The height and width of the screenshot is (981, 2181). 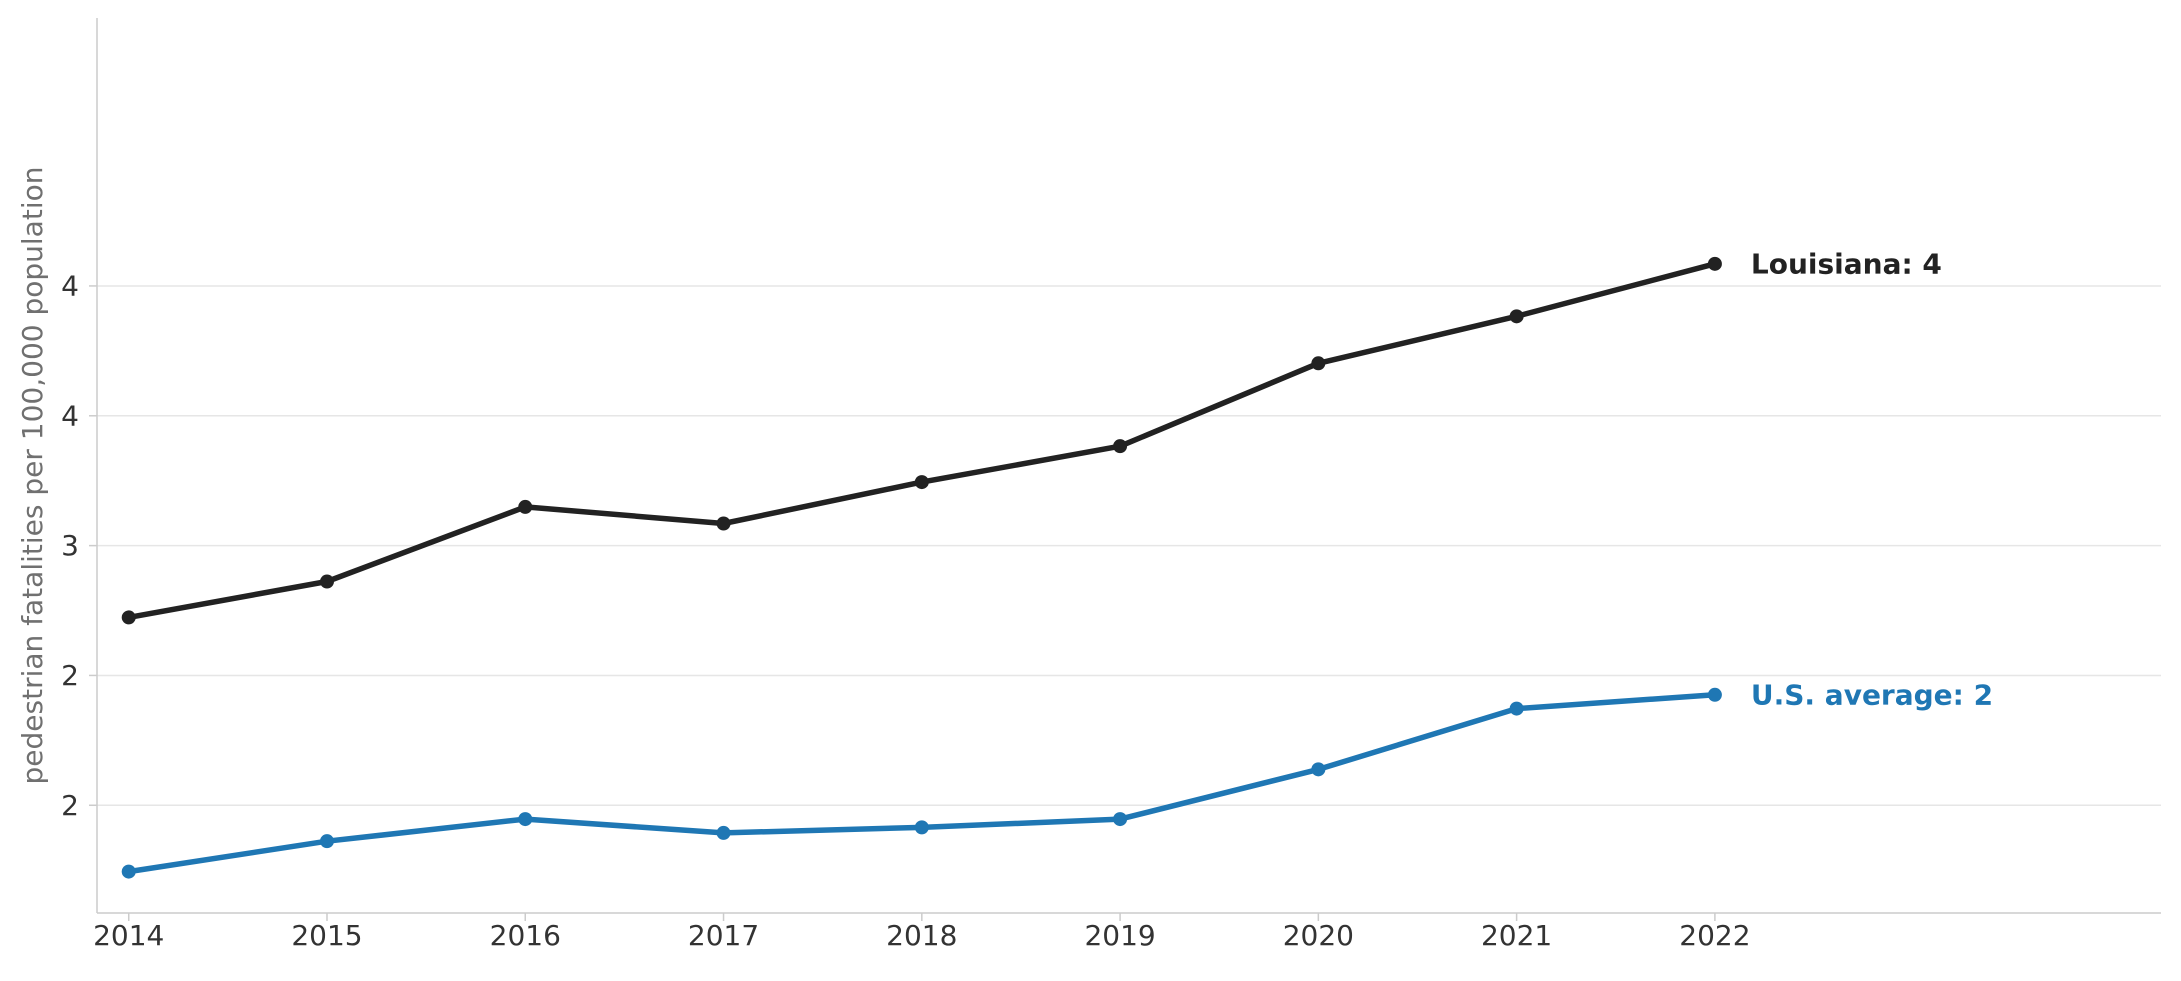 I want to click on x-tick-label: 2019, so click(x=1119, y=935).